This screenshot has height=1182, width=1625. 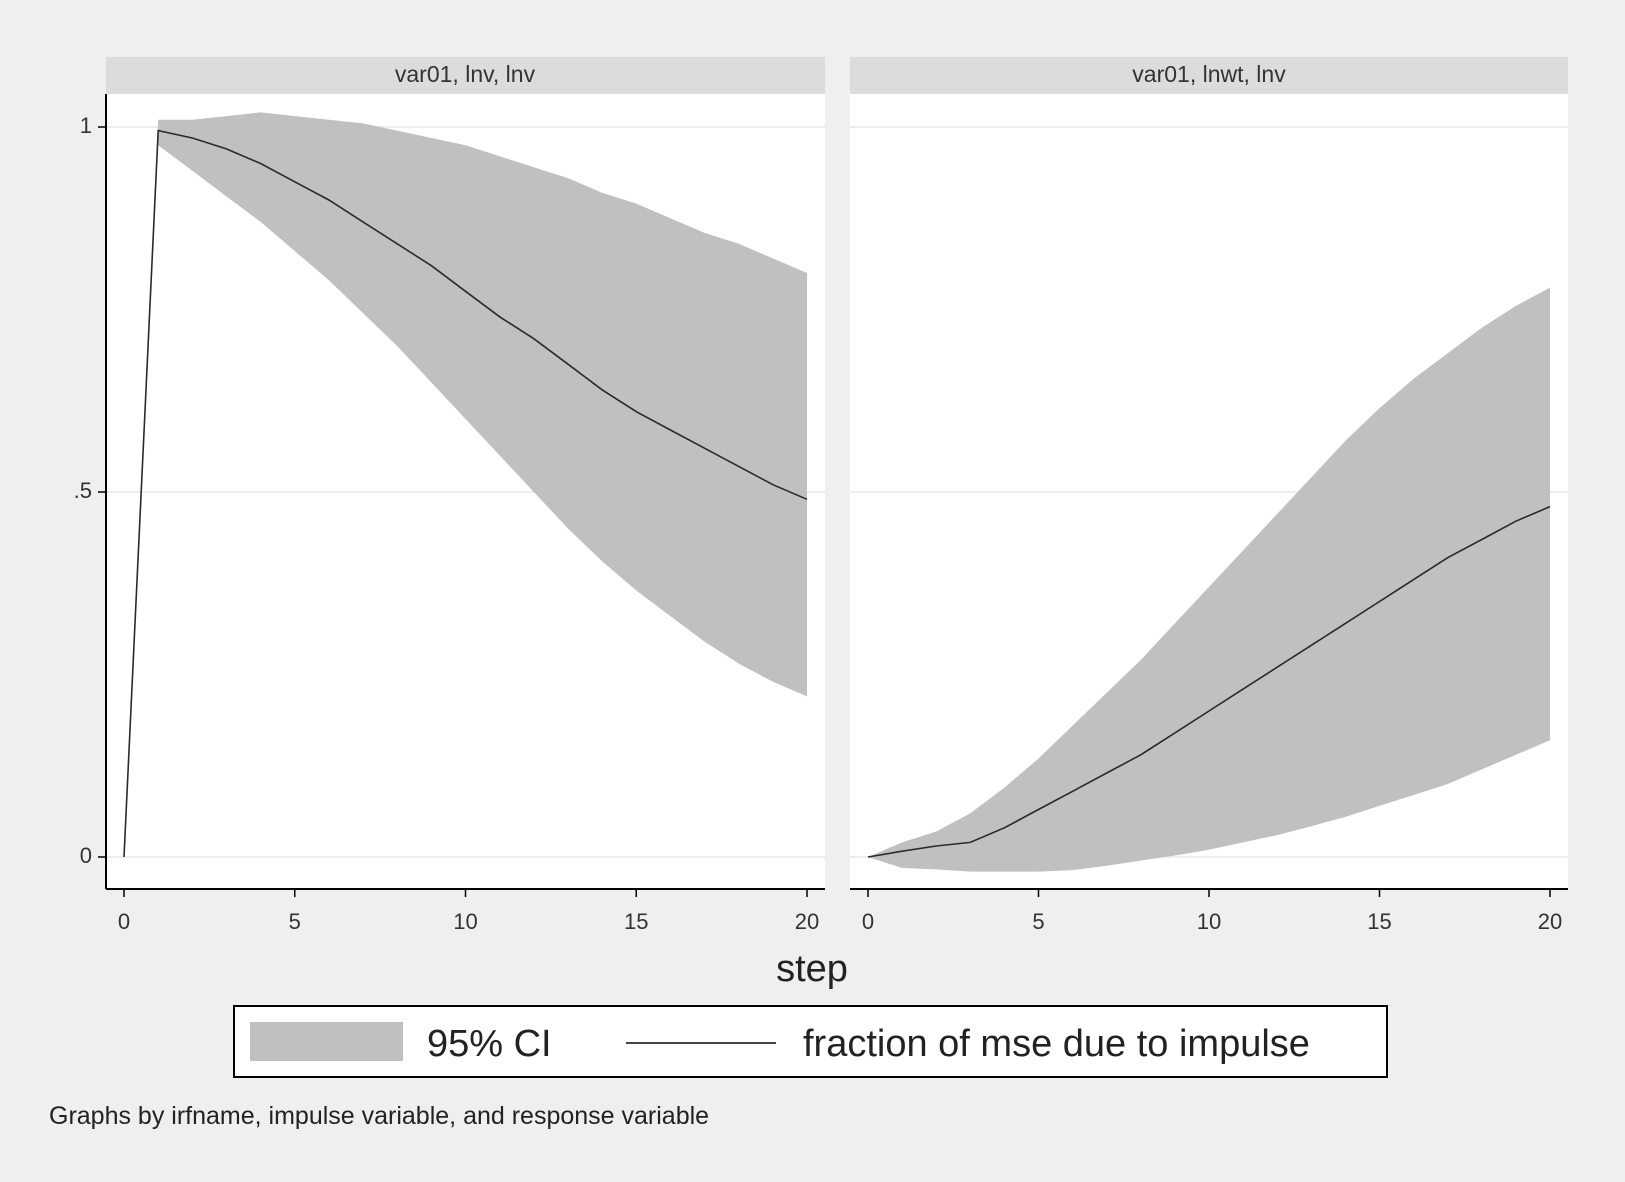 I want to click on panel-1-x-ticks: 0 5 10 15 20, so click(x=468, y=911).